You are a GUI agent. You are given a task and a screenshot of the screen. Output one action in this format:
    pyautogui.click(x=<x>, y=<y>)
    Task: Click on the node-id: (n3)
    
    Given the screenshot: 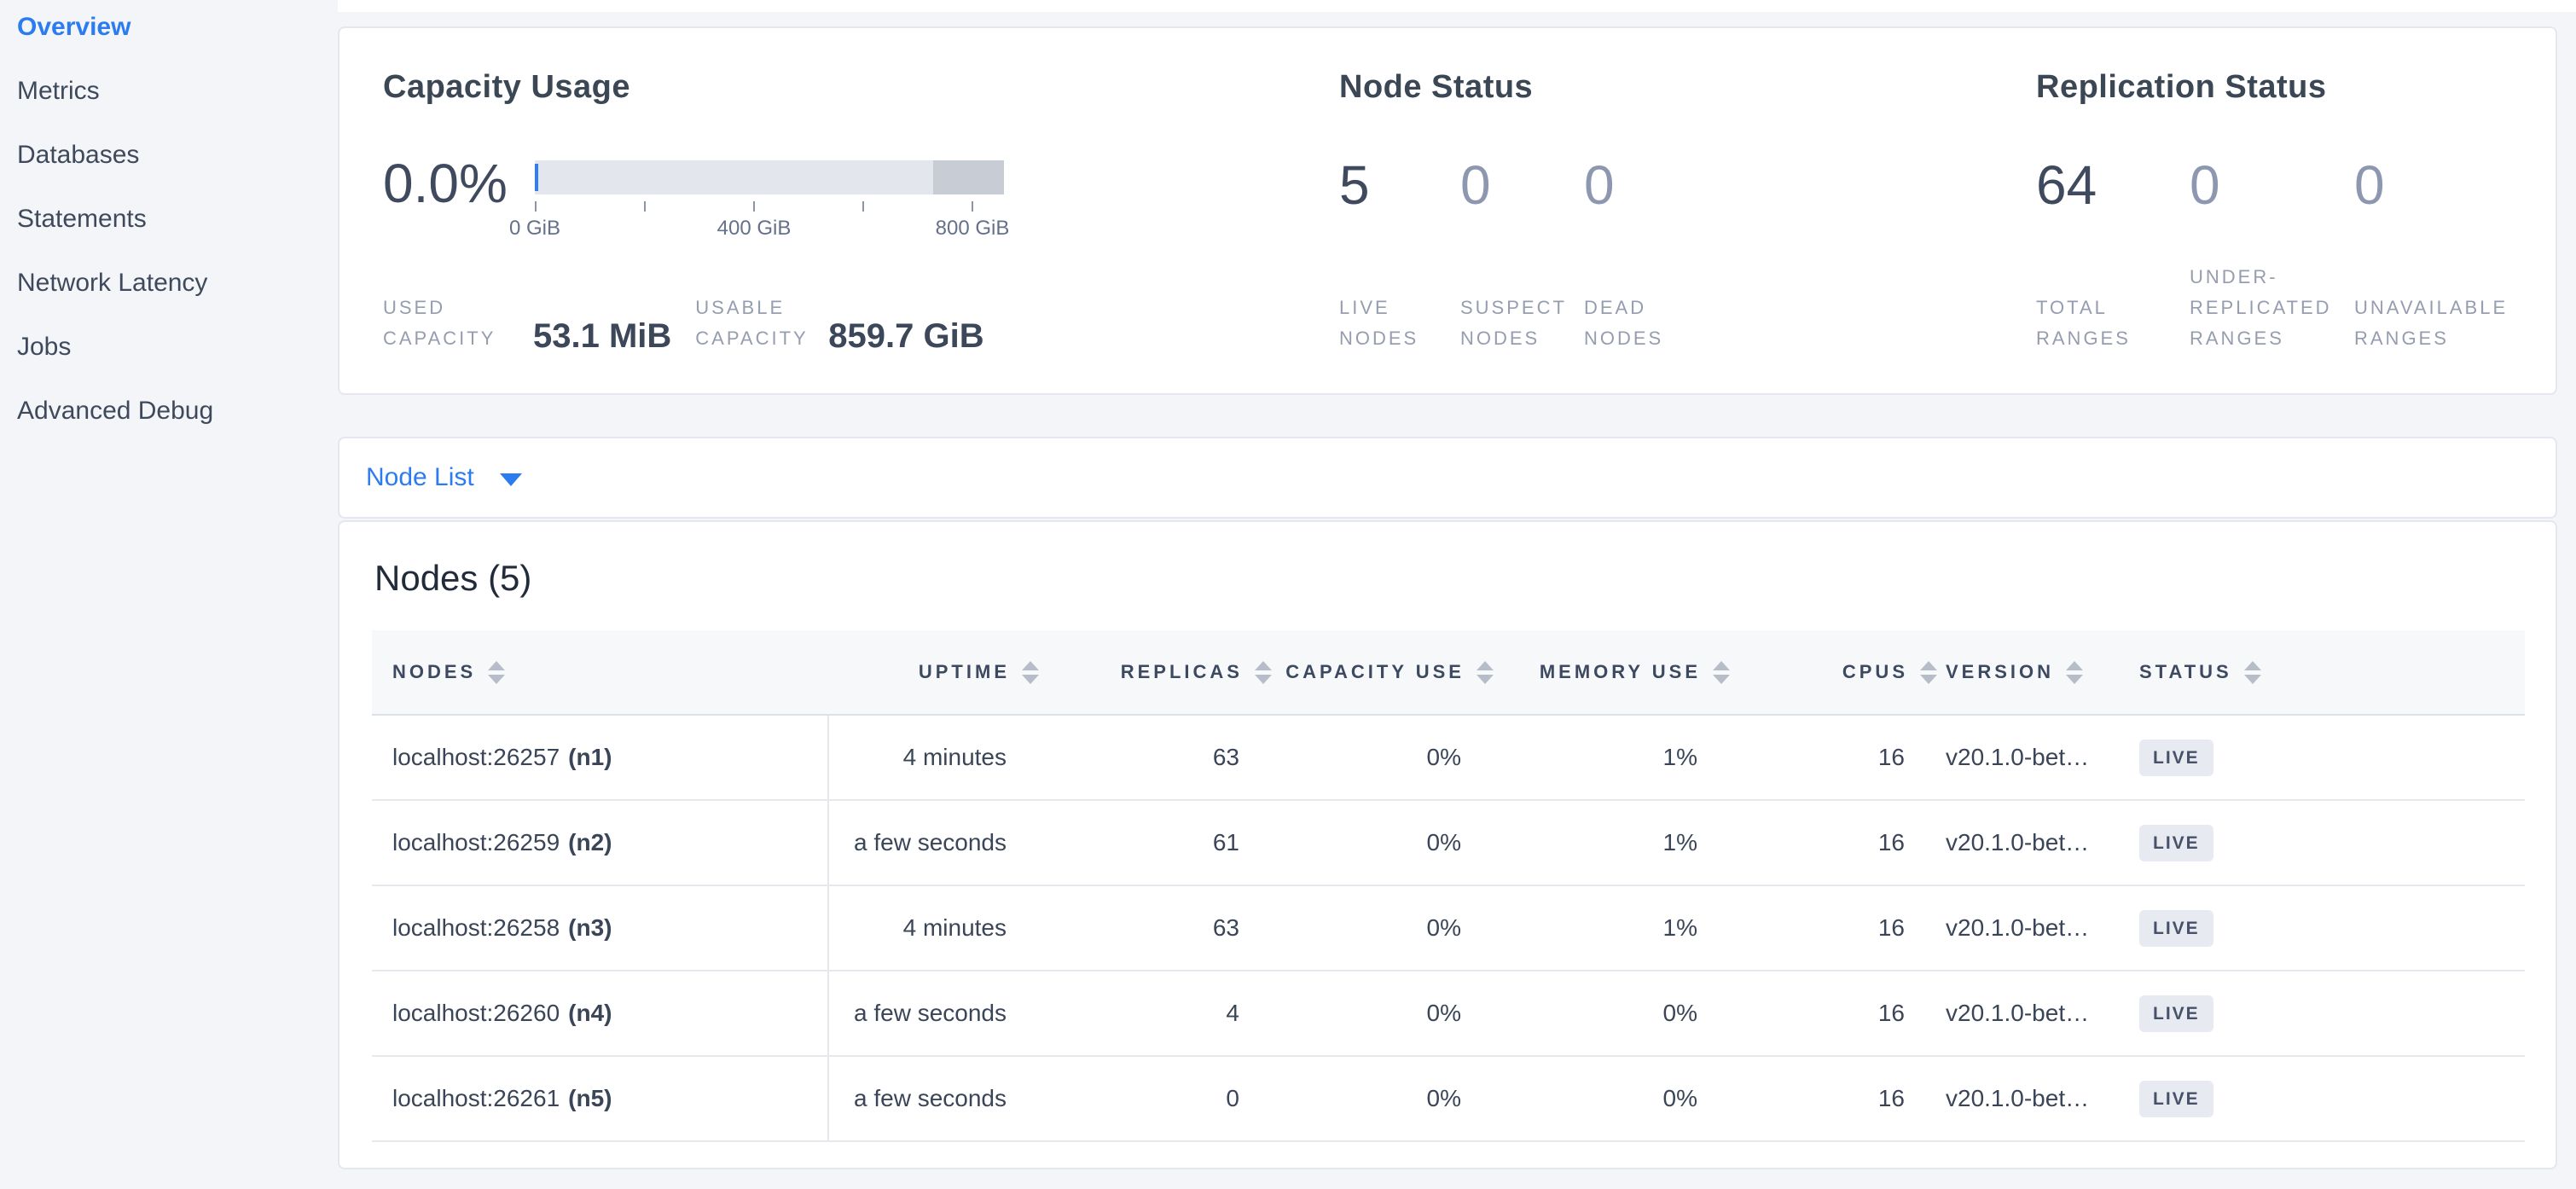 What is the action you would take?
    pyautogui.click(x=590, y=927)
    